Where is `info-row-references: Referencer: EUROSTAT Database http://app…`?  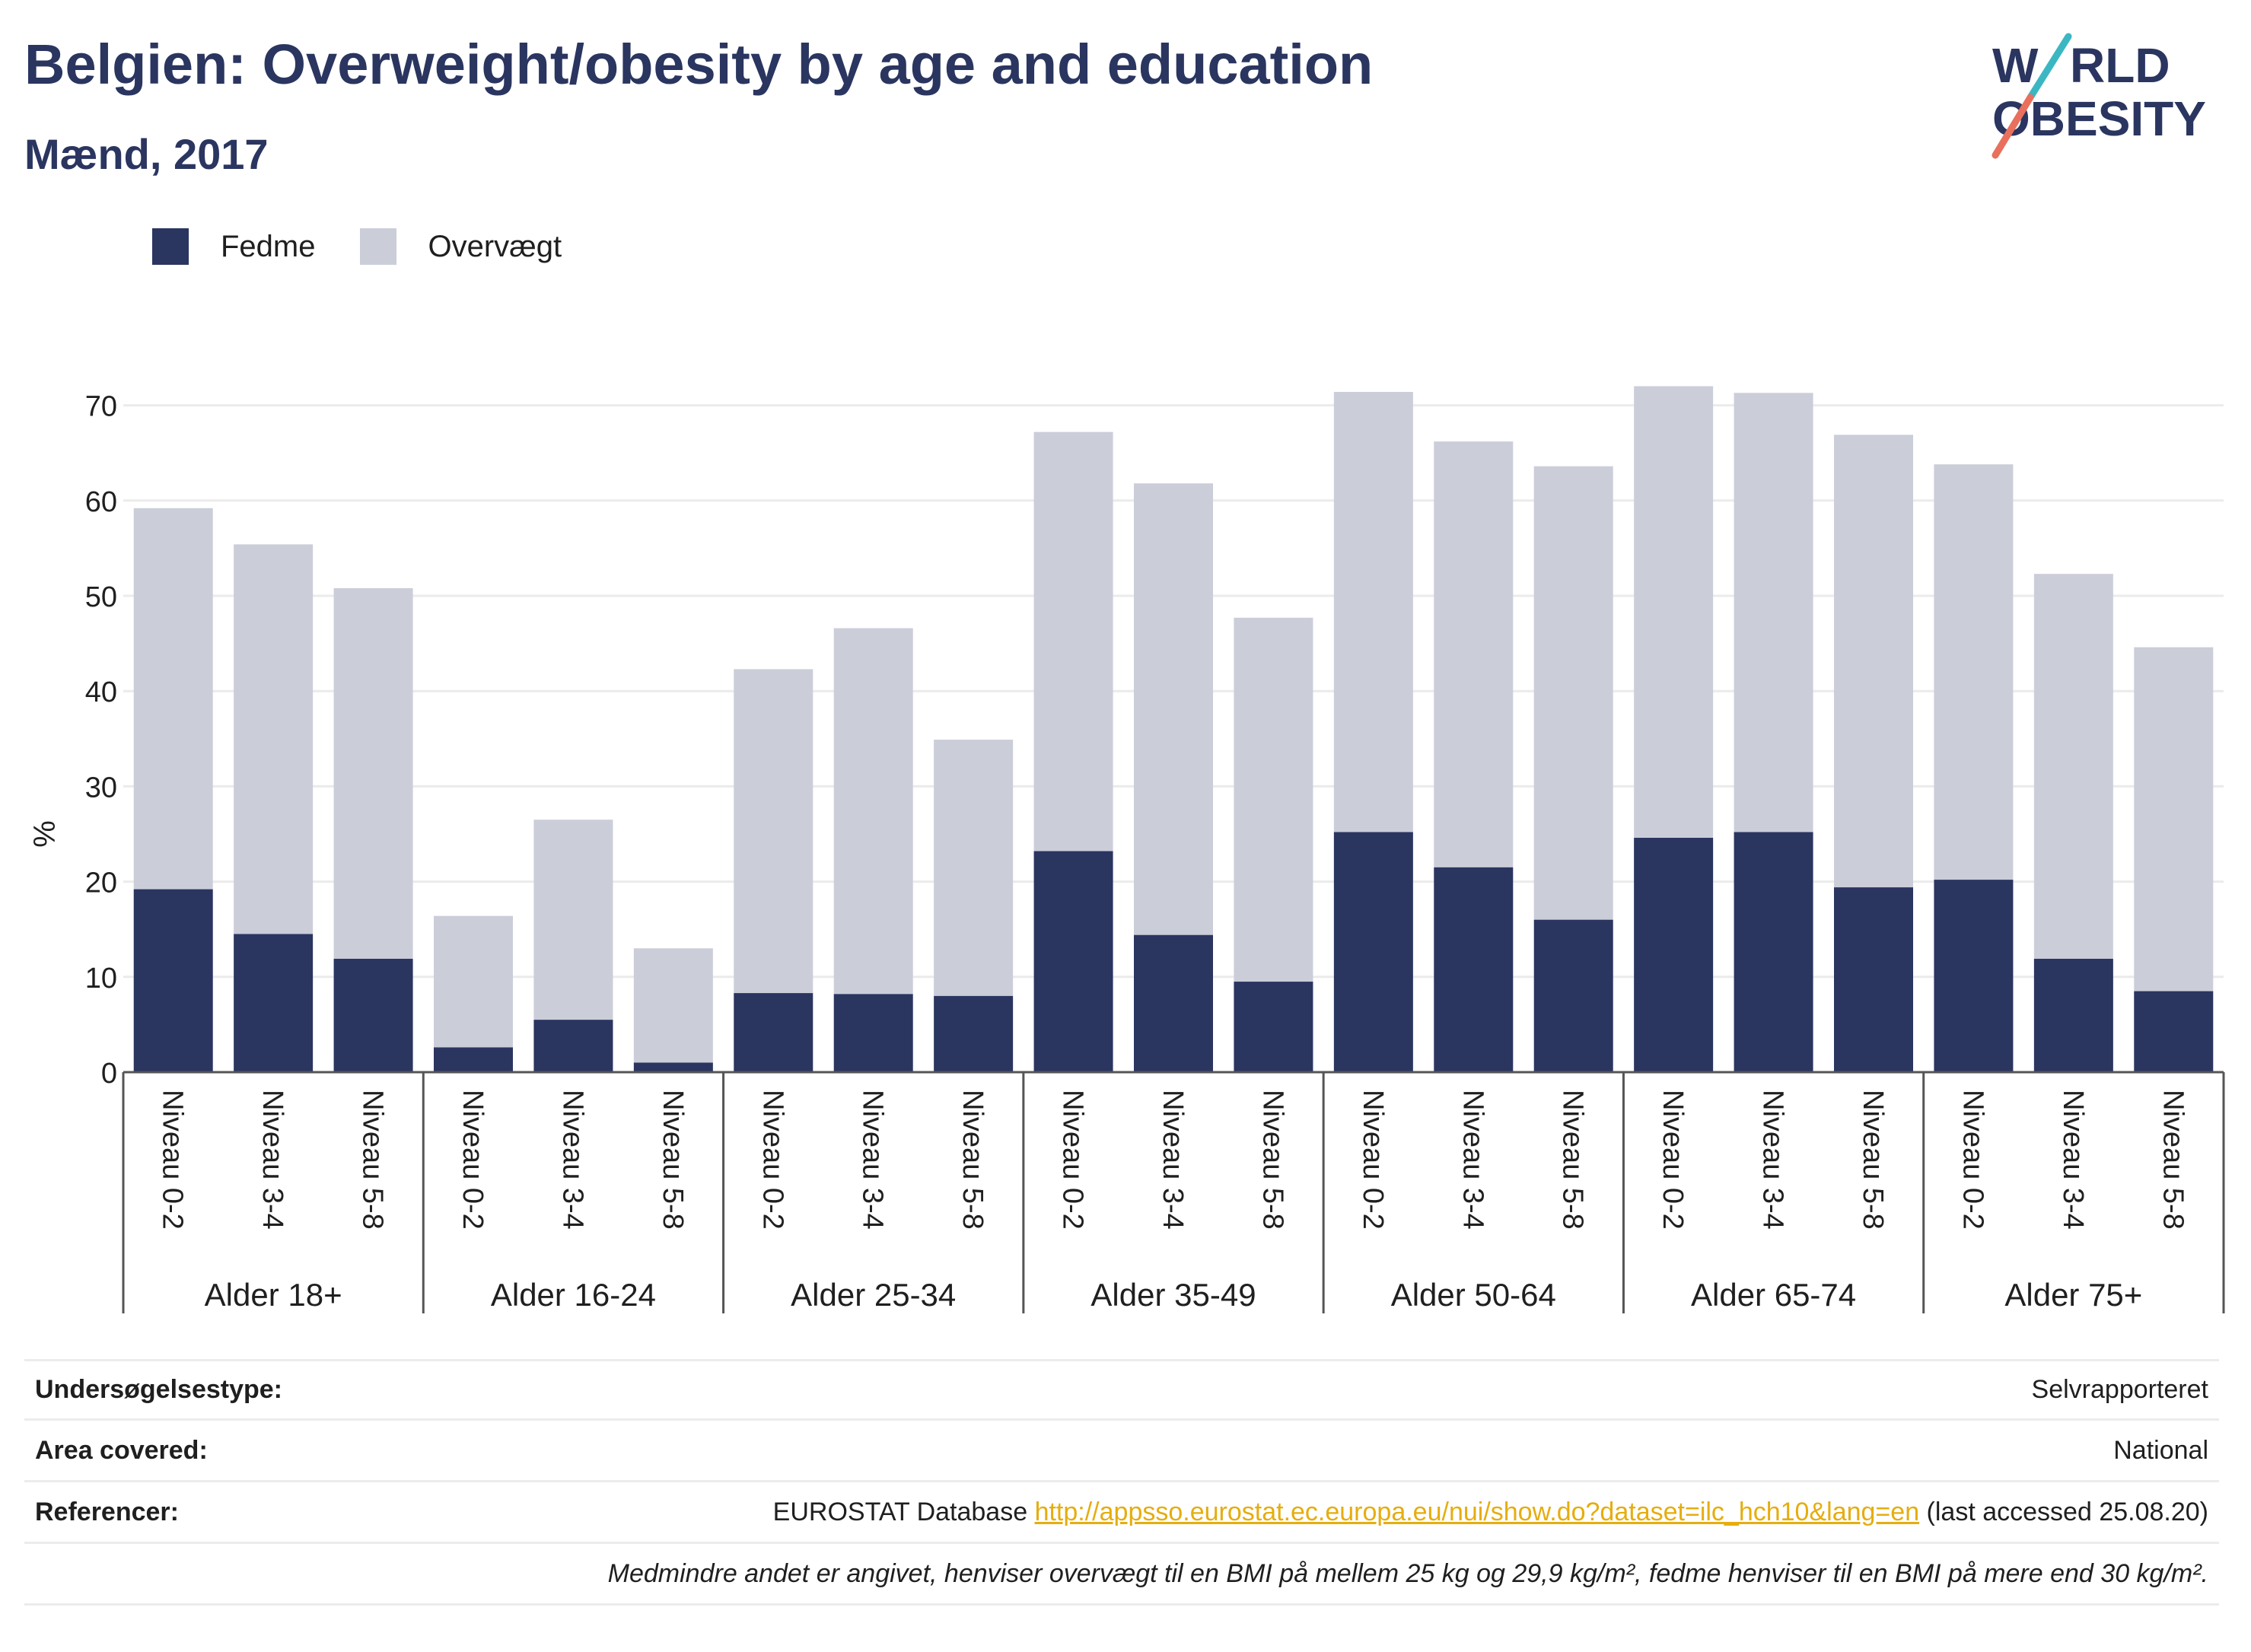 info-row-references: Referencer: EUROSTAT Database http://app… is located at coordinates (1121, 1513).